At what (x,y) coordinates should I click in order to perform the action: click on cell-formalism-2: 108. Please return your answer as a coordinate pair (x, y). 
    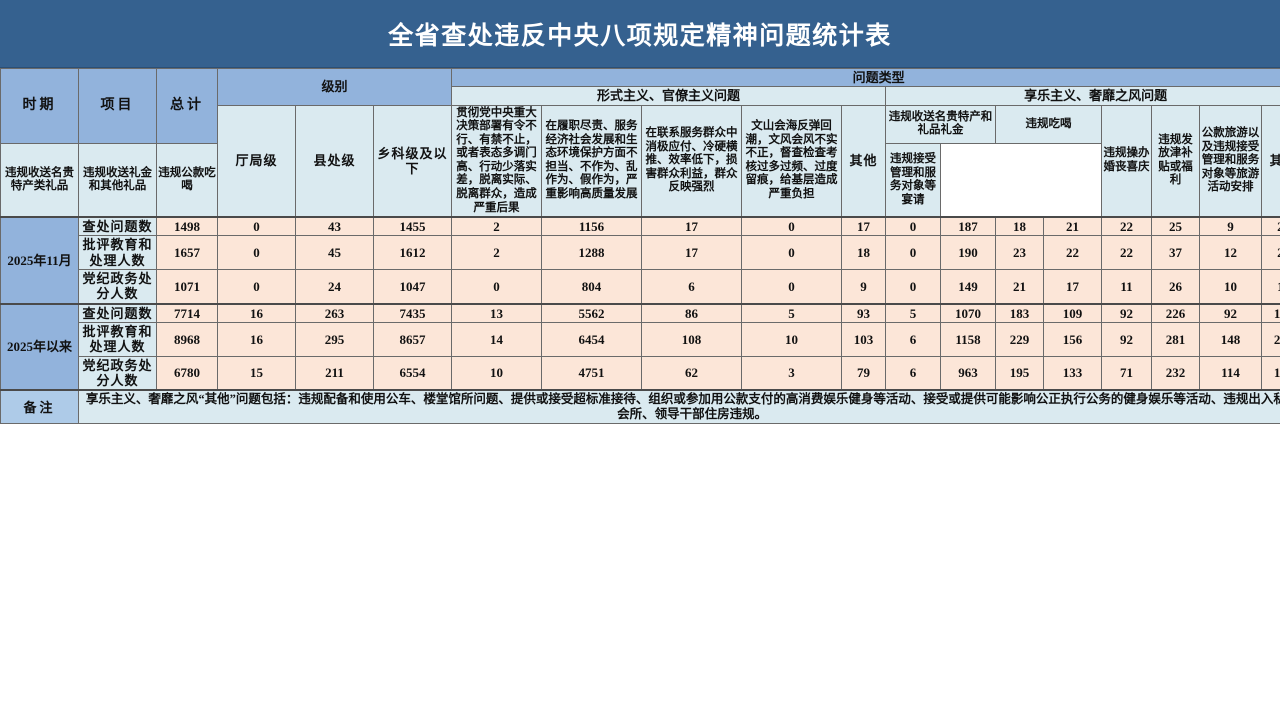
    Looking at the image, I should click on (691, 339).